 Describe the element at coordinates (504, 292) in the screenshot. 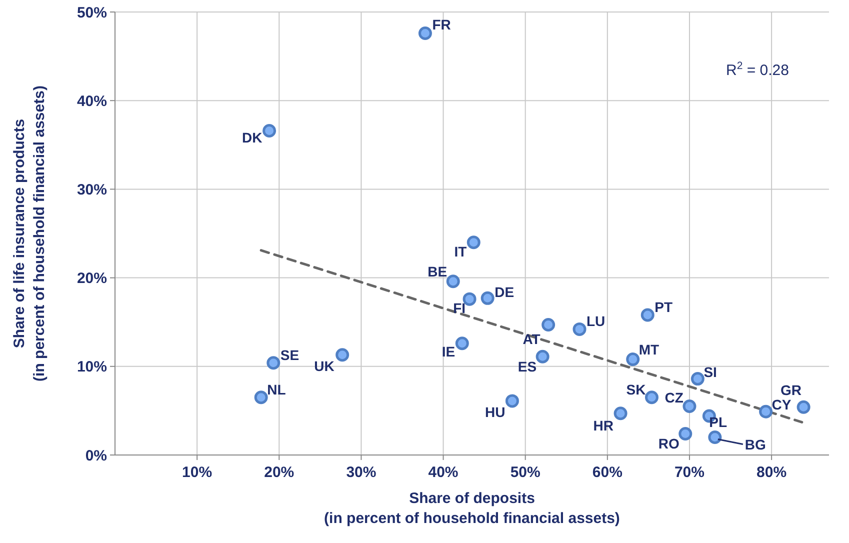

I see `annotation: DE` at that location.